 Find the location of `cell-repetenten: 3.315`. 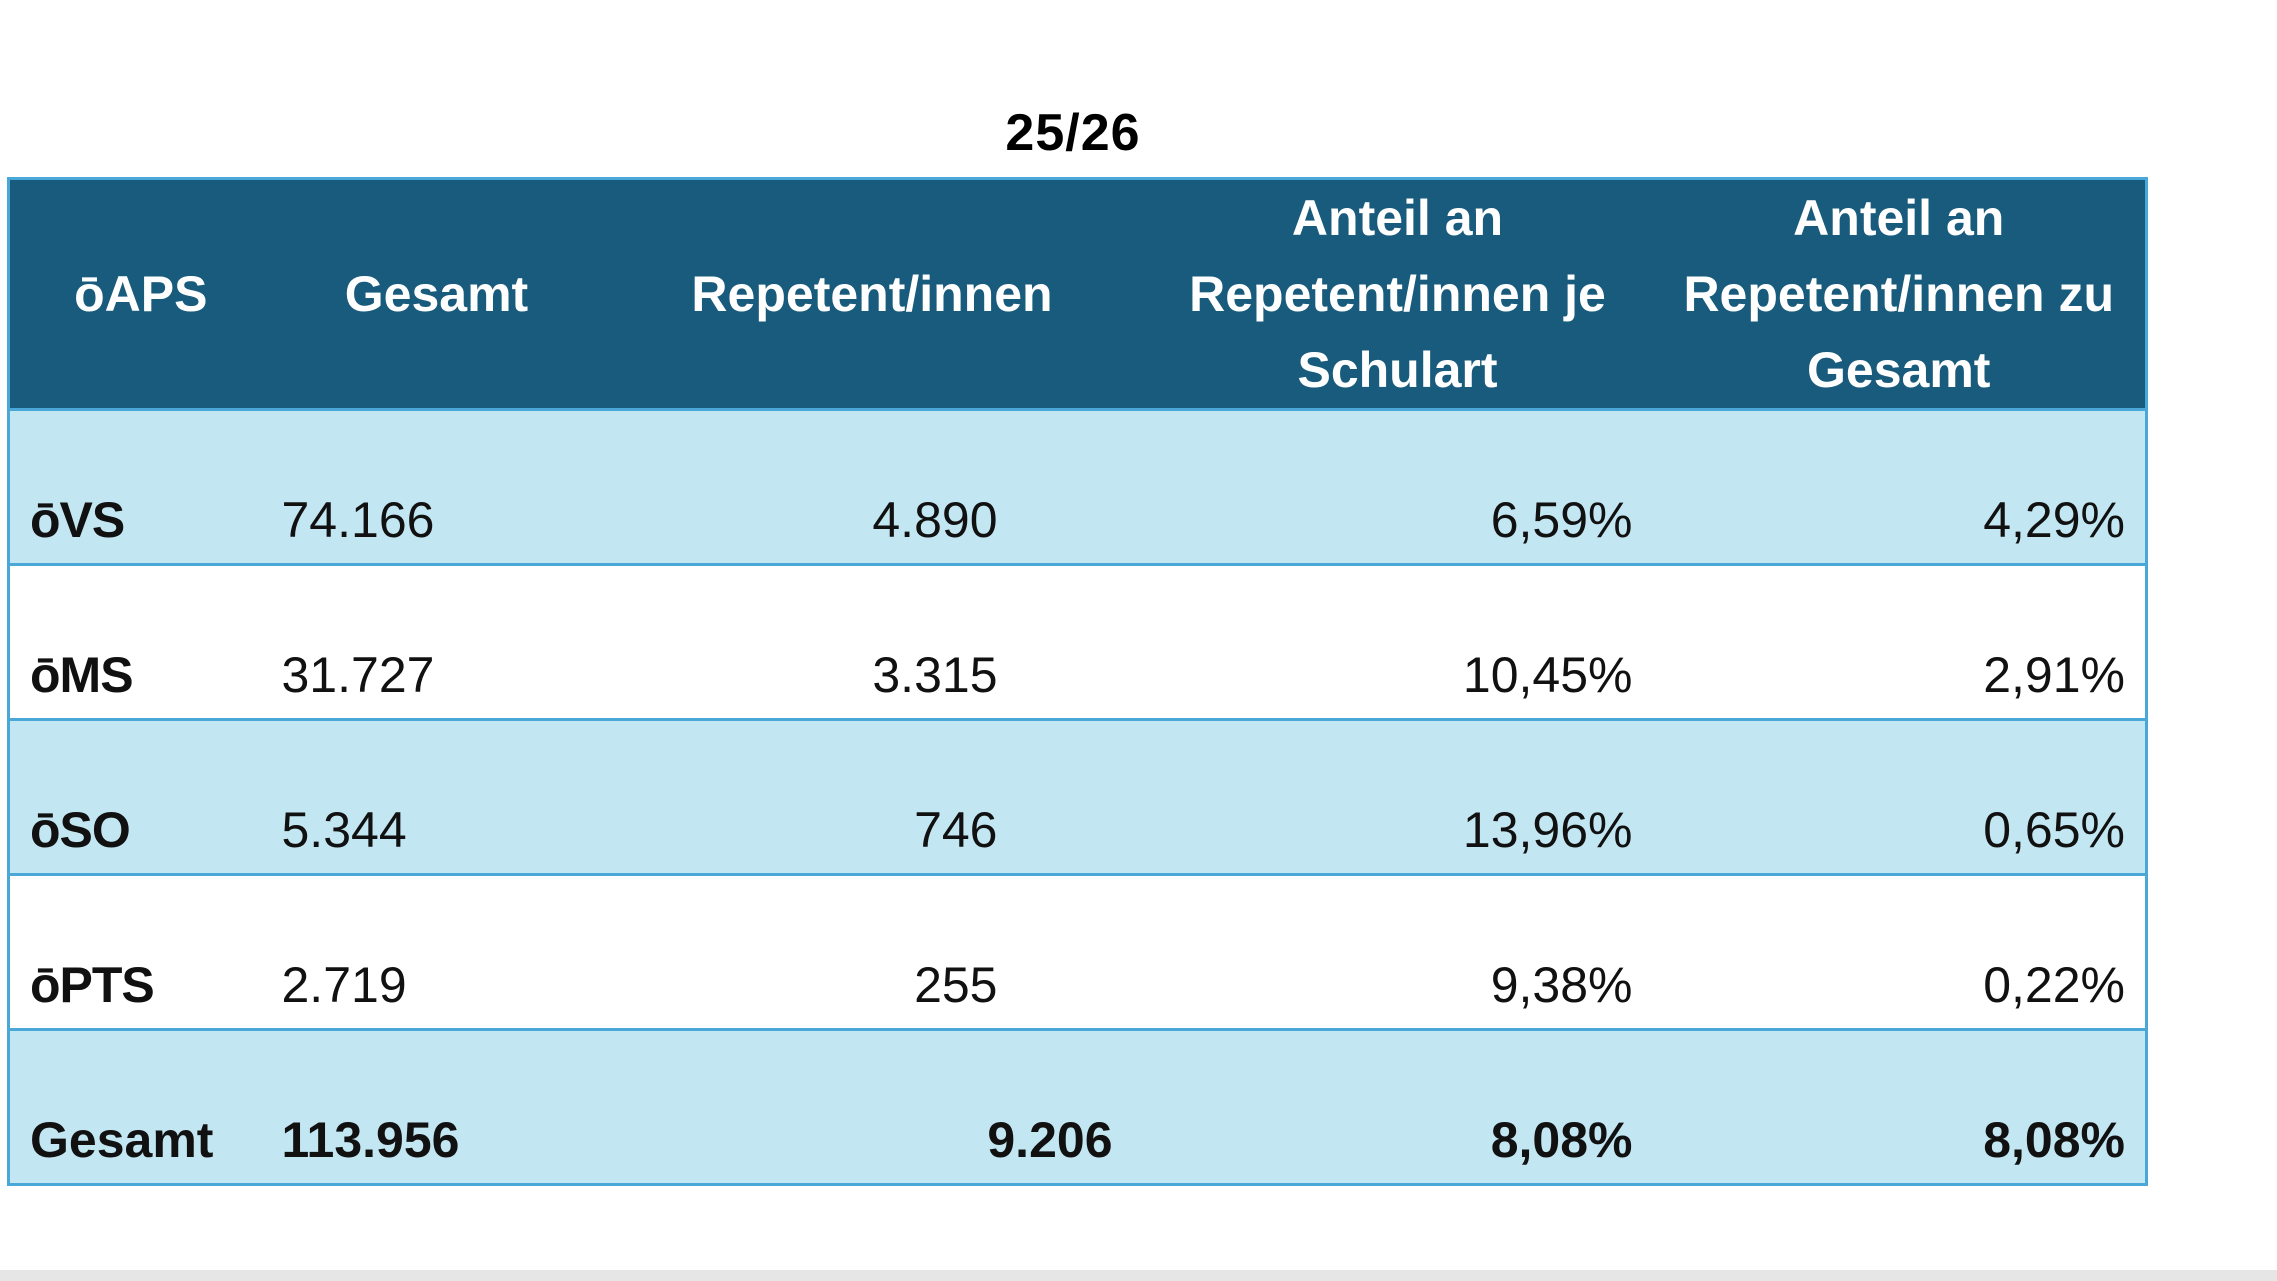

cell-repetenten: 3.315 is located at coordinates (935, 675).